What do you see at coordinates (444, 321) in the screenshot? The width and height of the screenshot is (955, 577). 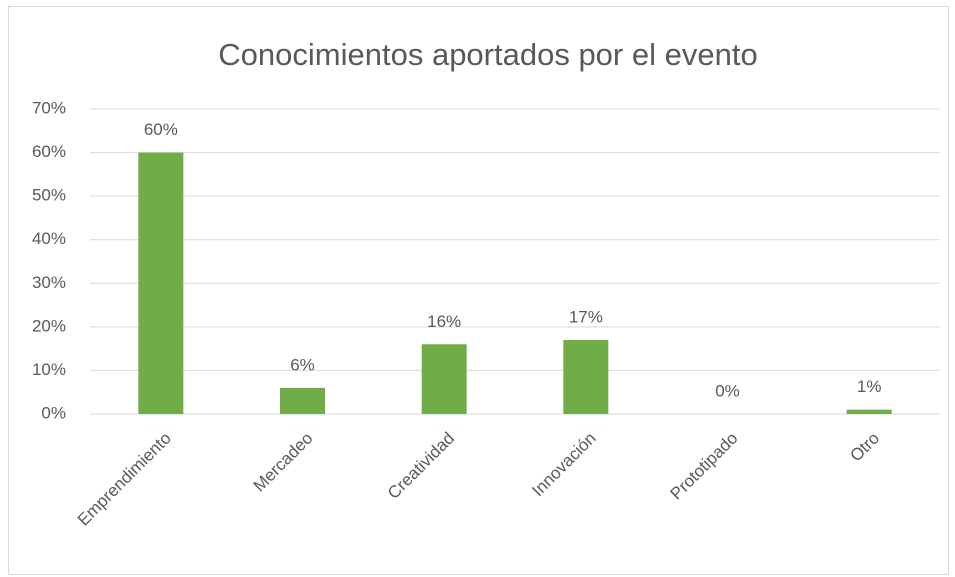 I see `data-label: 16%` at bounding box center [444, 321].